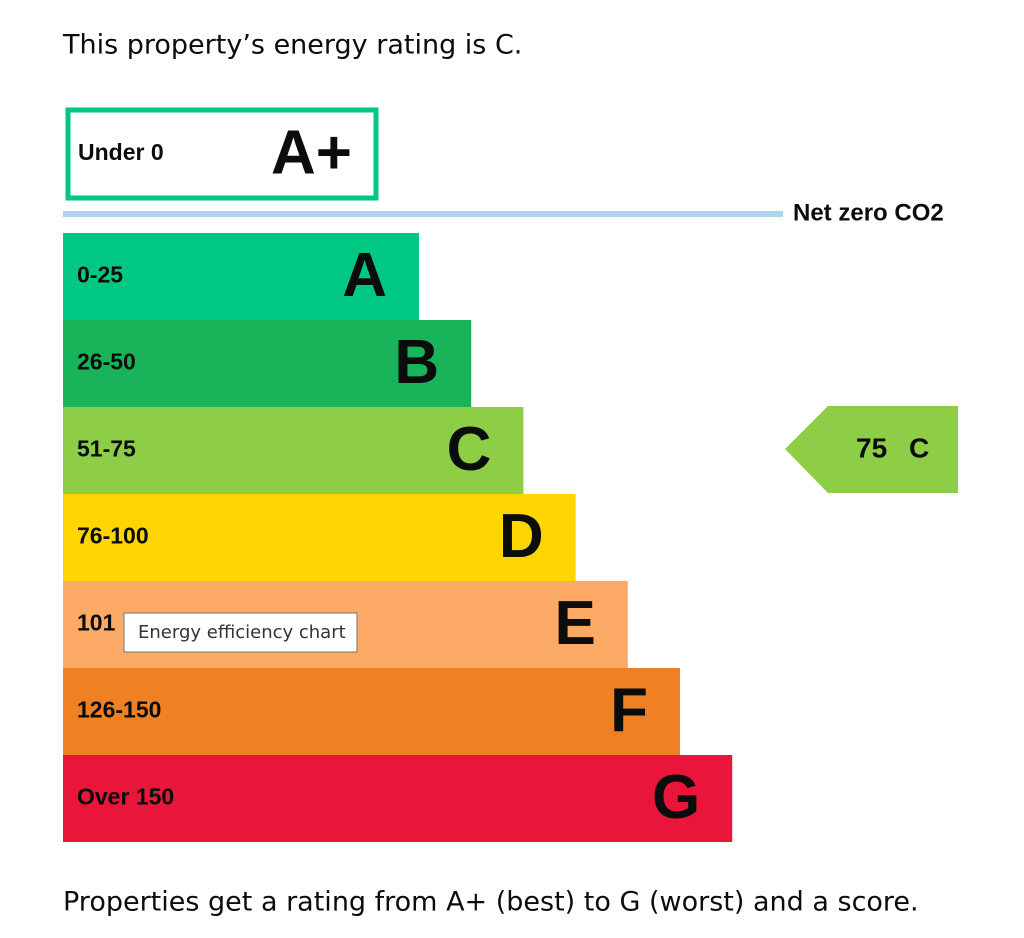 This screenshot has width=1024, height=938. What do you see at coordinates (113, 536) in the screenshot?
I see `band-range: 76-100` at bounding box center [113, 536].